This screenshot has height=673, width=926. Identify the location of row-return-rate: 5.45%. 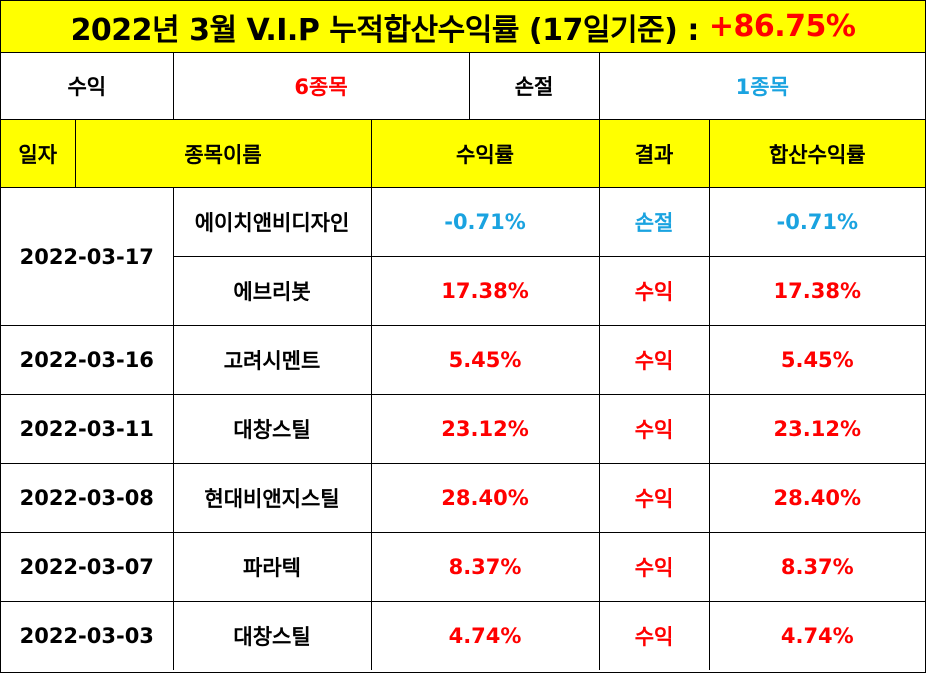
(485, 360).